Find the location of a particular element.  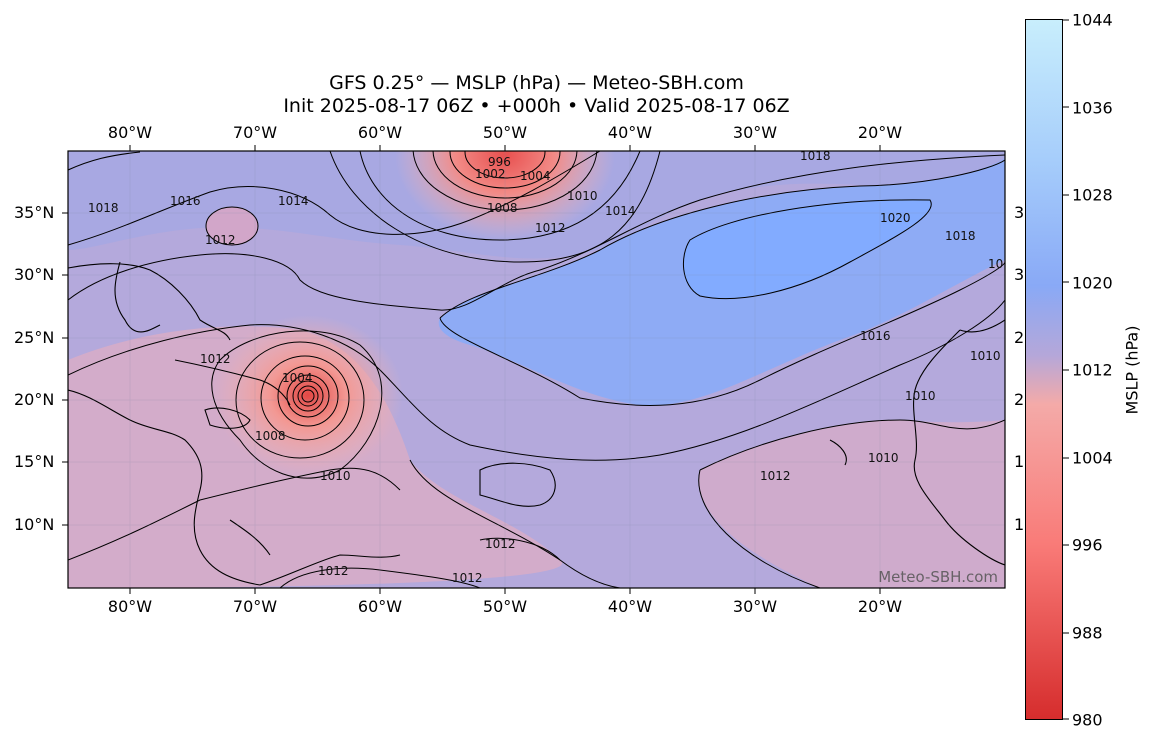

lat-tick-left: 35°N is located at coordinates (34, 212).